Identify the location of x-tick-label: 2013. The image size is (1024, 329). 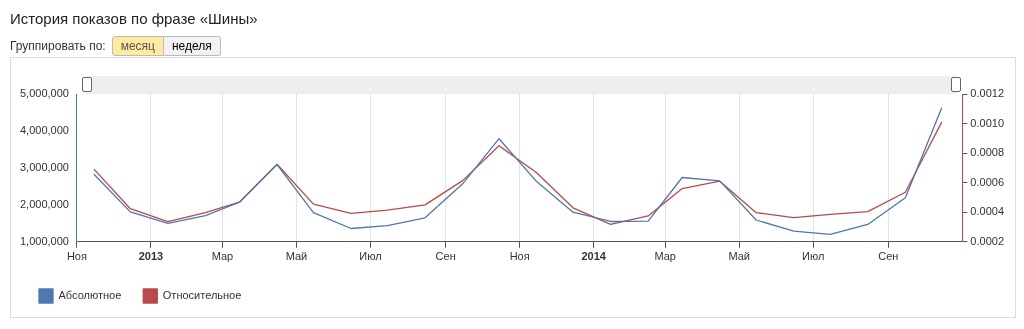
(151, 256).